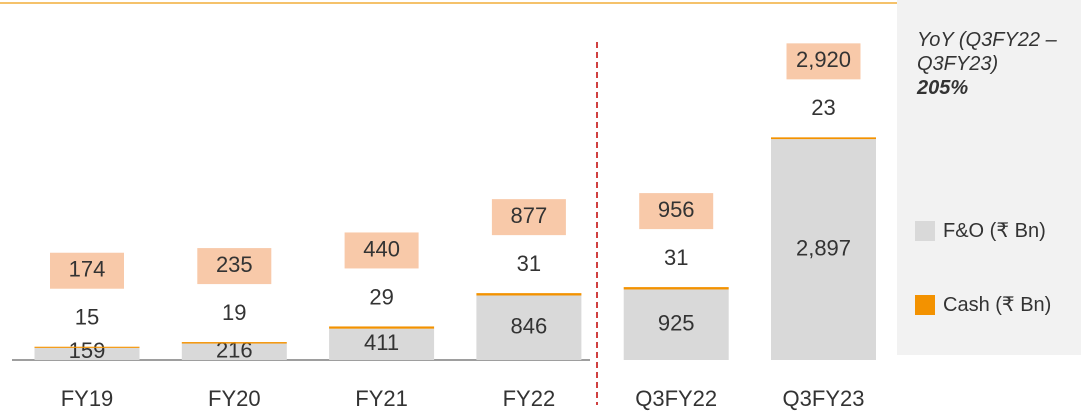 The width and height of the screenshot is (1081, 418). I want to click on bar-label: 925, so click(676, 323).